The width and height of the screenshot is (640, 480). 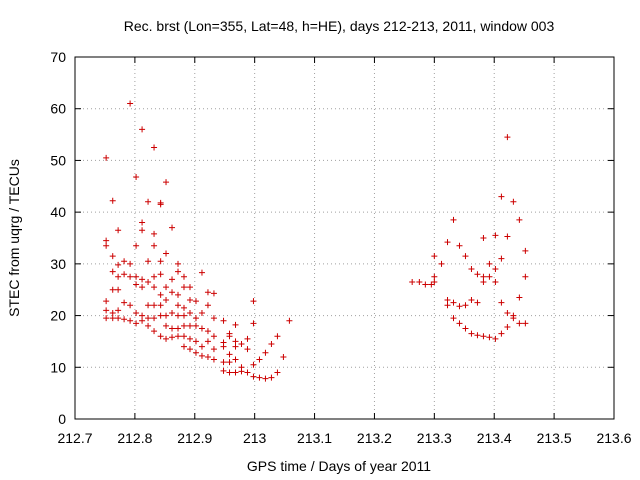 What do you see at coordinates (434, 438) in the screenshot?
I see `x-tick-label: 213.3` at bounding box center [434, 438].